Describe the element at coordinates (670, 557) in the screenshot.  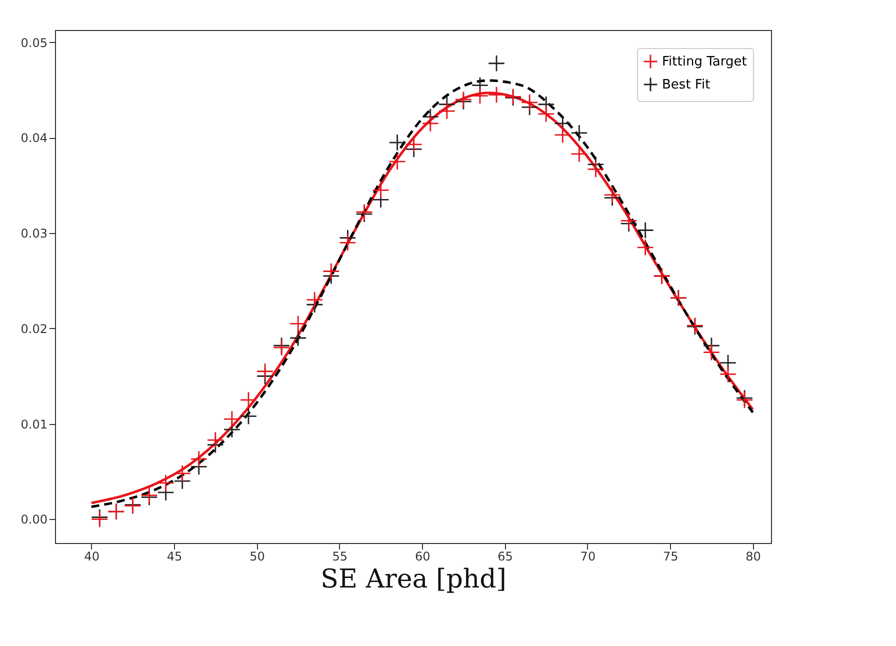
I see `x-tick-label: 75` at that location.